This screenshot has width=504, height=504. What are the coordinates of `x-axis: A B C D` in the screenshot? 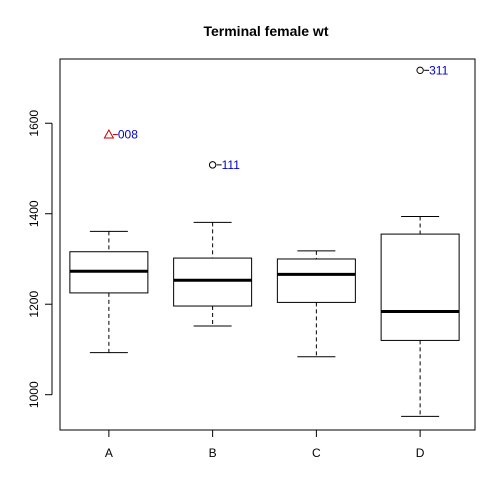 It's located at (265, 444).